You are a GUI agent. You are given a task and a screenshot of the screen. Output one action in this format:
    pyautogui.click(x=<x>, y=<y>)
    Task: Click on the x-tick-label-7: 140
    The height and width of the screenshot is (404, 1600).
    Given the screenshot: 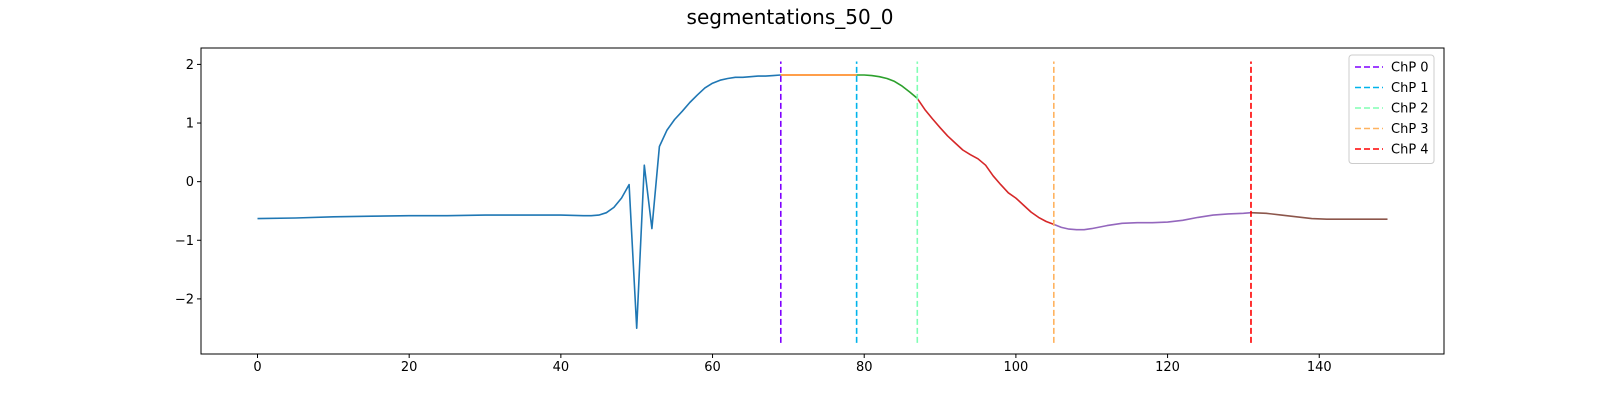 What is the action you would take?
    pyautogui.click(x=1319, y=367)
    